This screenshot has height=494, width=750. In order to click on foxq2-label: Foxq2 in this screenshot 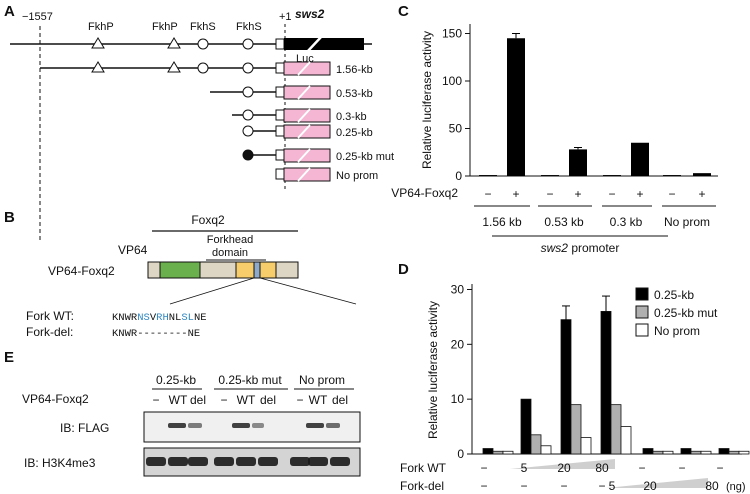, I will do `click(208, 220)`.